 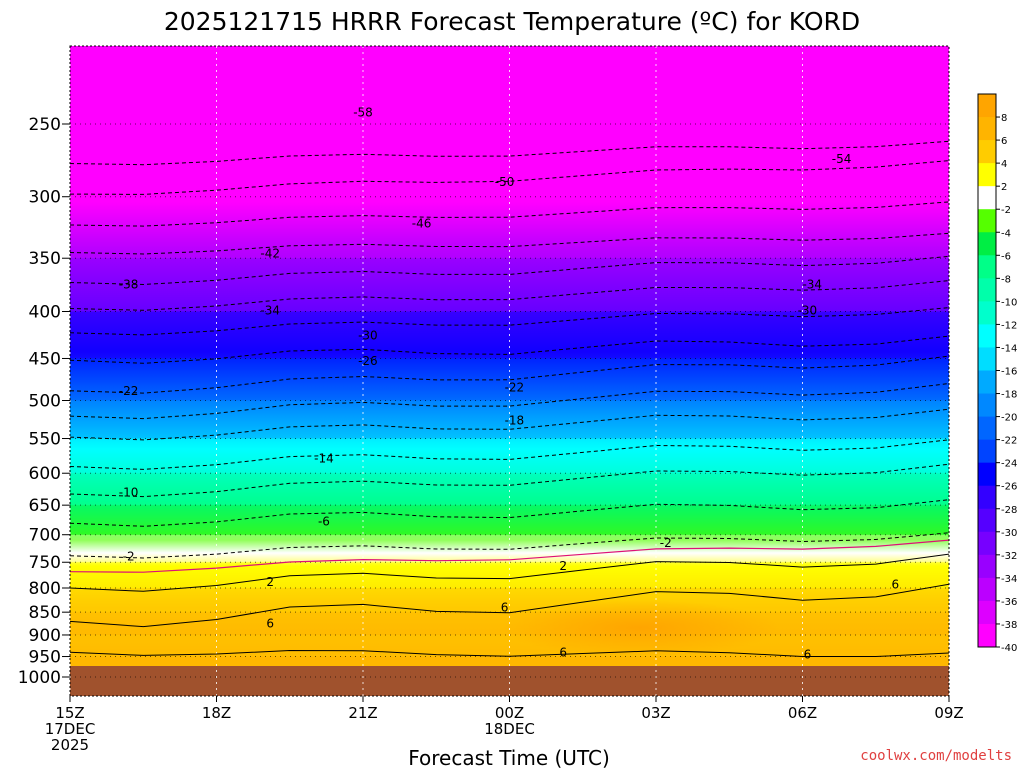 What do you see at coordinates (324, 458) in the screenshot?
I see `contour-label: -14` at bounding box center [324, 458].